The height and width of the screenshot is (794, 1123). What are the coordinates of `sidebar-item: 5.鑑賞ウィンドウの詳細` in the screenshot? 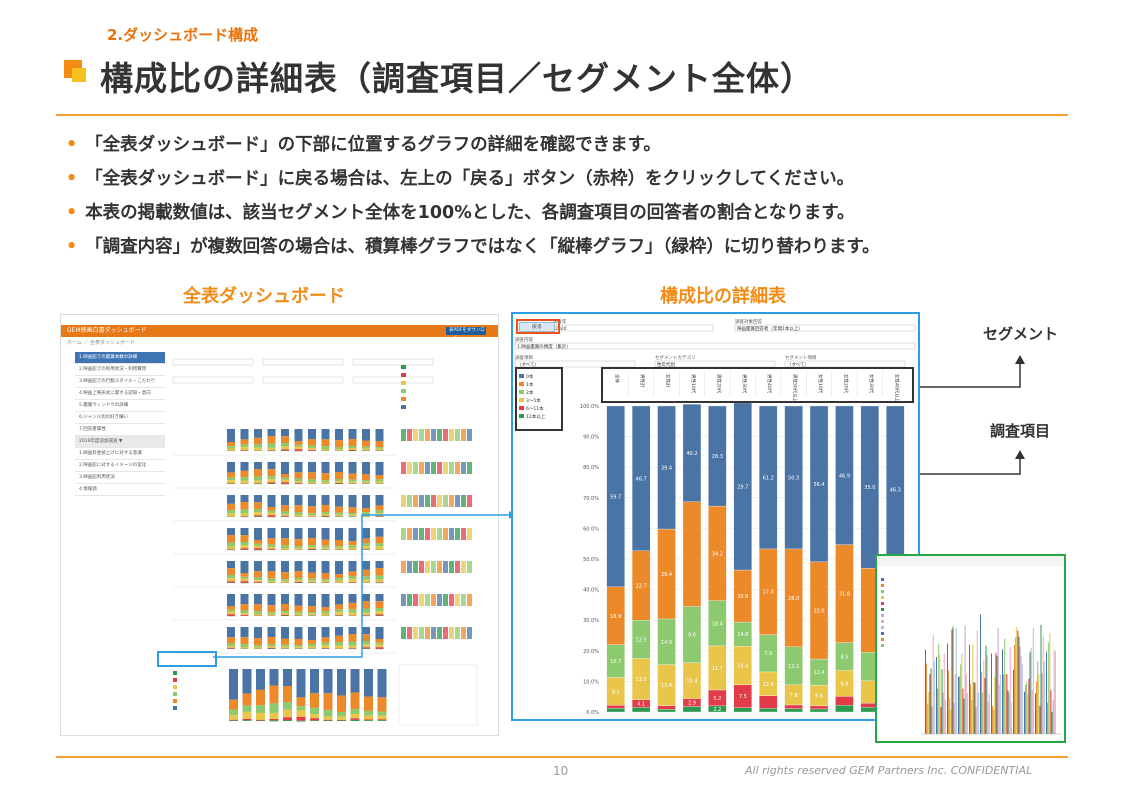 It's located at (120, 406).